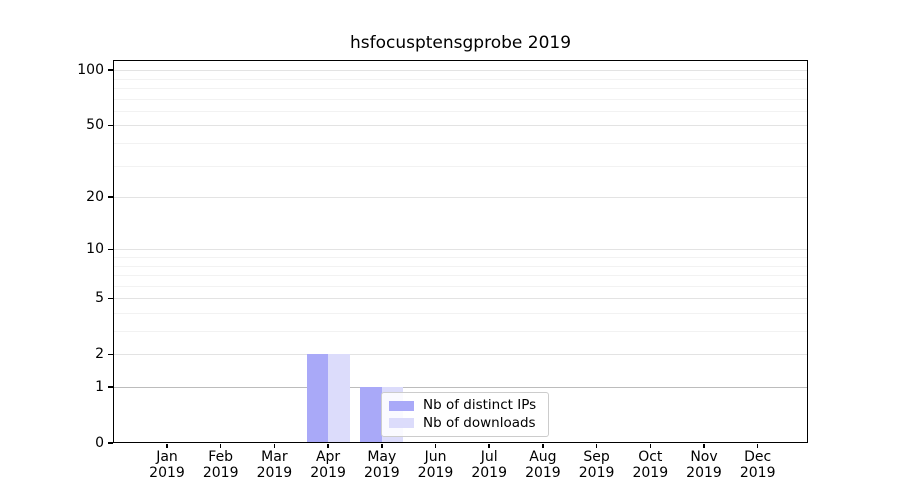 The height and width of the screenshot is (500, 900). What do you see at coordinates (221, 457) in the screenshot?
I see `x-tick-month: Feb` at bounding box center [221, 457].